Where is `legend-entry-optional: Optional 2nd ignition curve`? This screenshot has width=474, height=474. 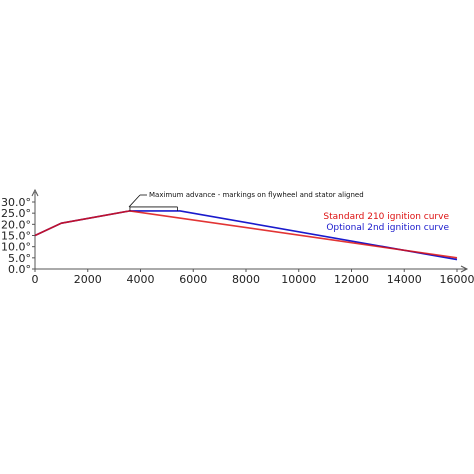
legend-entry-optional: Optional 2nd ignition curve is located at coordinates (387, 228).